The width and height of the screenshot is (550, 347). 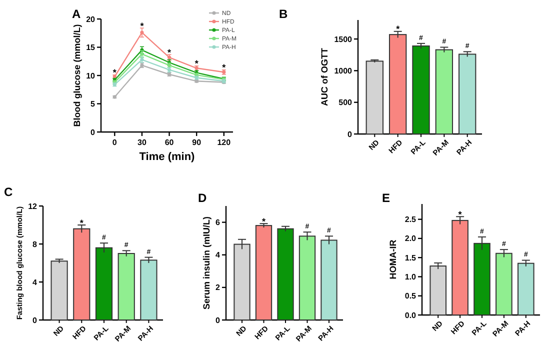 I want to click on chart-title: C, so click(x=8, y=192).